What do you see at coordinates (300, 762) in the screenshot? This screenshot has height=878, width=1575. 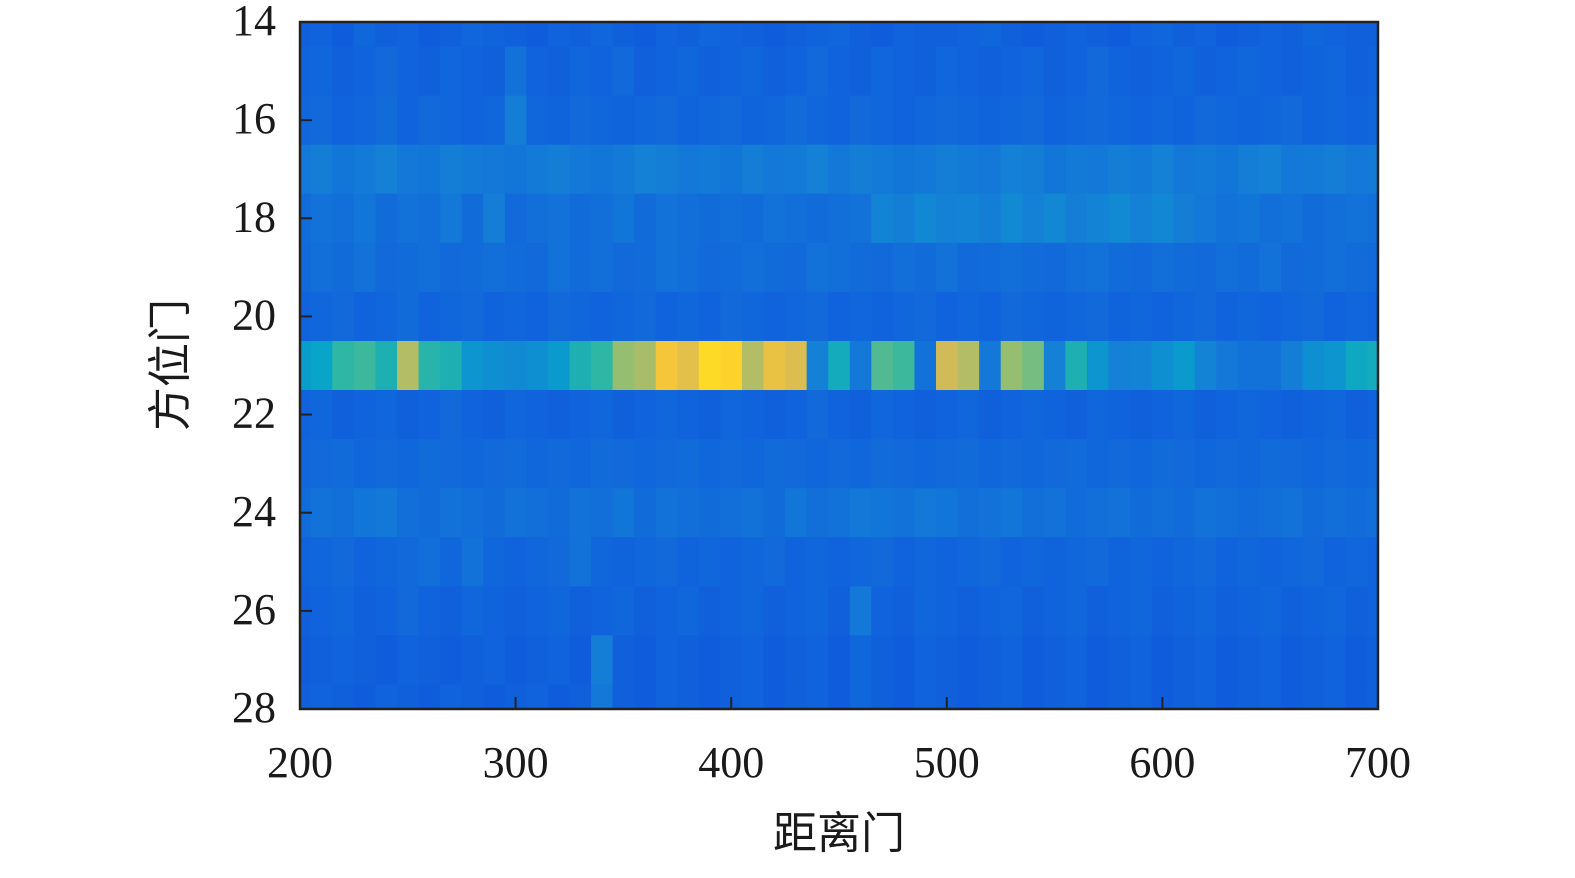 I see `x-tick-label: 200` at bounding box center [300, 762].